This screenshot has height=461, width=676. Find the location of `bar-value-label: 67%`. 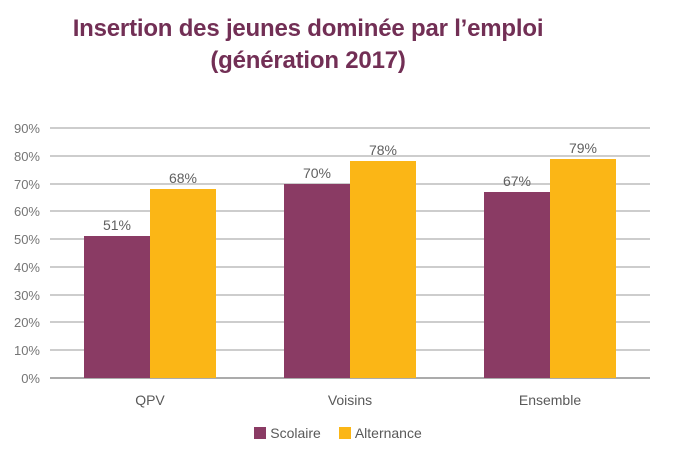

bar-value-label: 67% is located at coordinates (517, 180).